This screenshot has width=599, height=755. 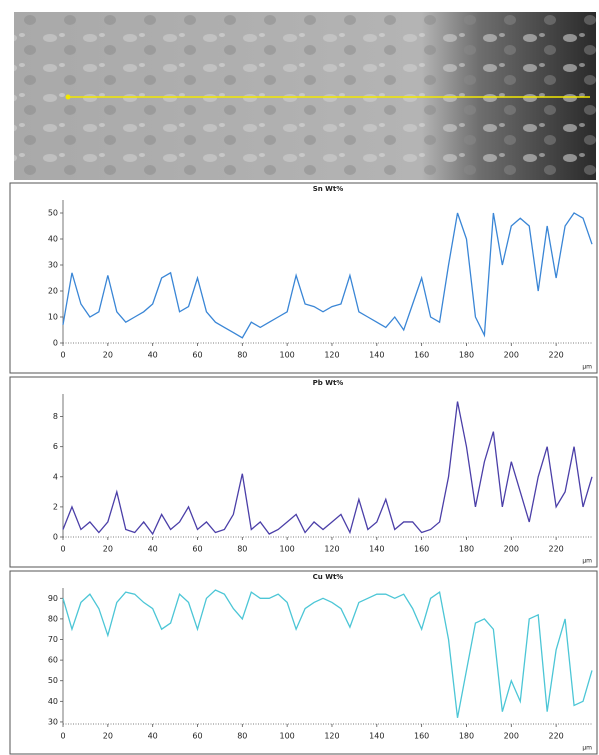 What do you see at coordinates (55, 476) in the screenshot?
I see `y-tick-label: 4` at bounding box center [55, 476].